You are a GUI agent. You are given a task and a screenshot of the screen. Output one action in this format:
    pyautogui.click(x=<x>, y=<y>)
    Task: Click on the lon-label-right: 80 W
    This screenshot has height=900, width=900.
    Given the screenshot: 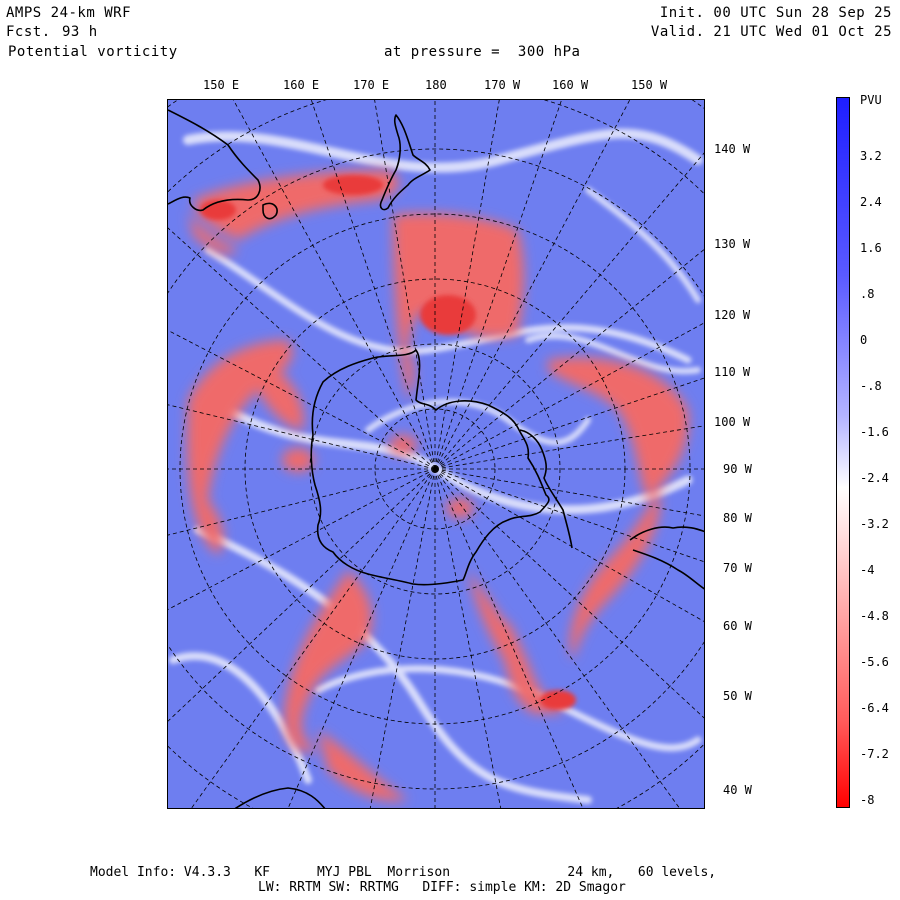 What is the action you would take?
    pyautogui.click(x=737, y=518)
    